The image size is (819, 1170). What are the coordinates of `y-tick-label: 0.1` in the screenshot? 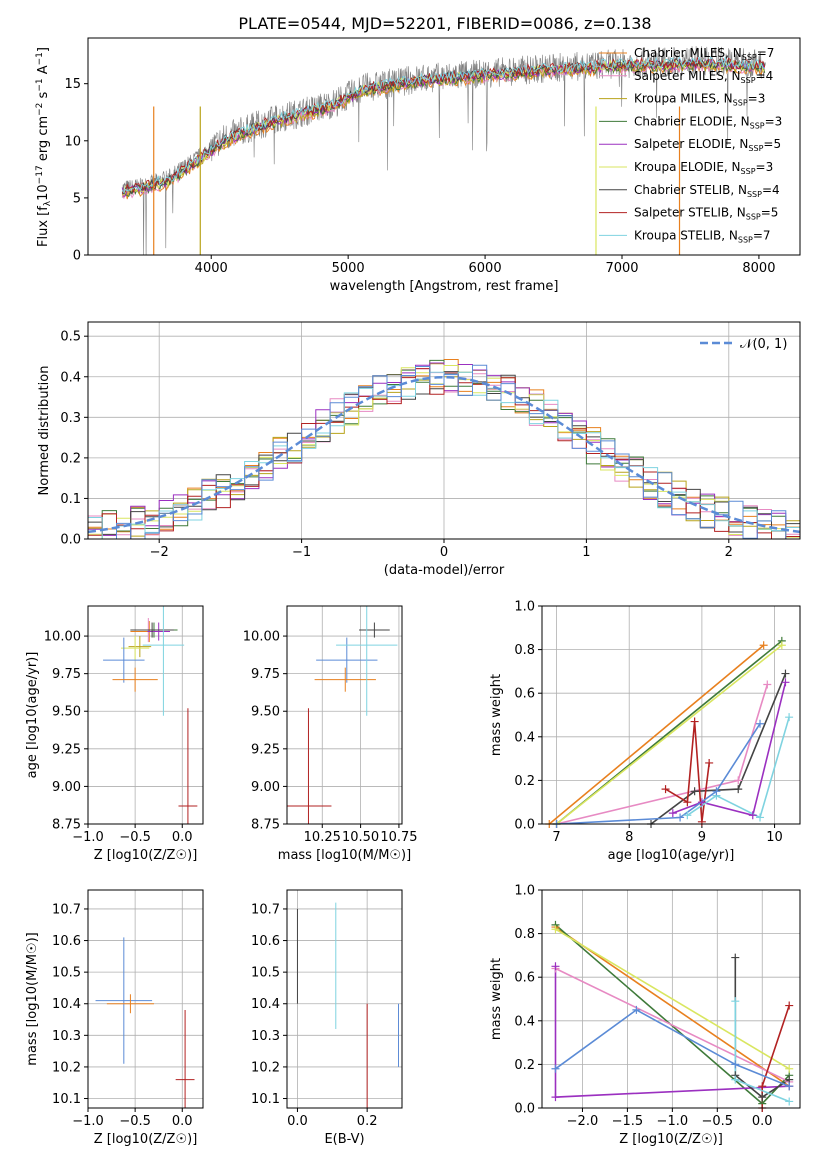 It's located at (70, 499).